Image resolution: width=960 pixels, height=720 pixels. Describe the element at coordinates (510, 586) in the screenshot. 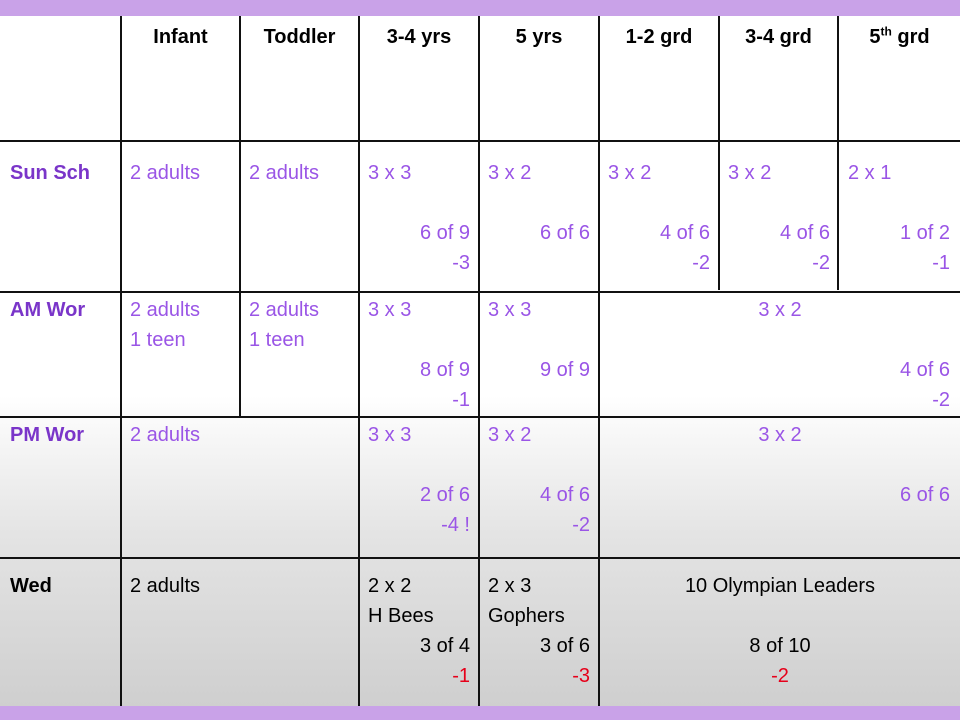

I see `cell-wed-5-ratio: 2 x 3` at that location.